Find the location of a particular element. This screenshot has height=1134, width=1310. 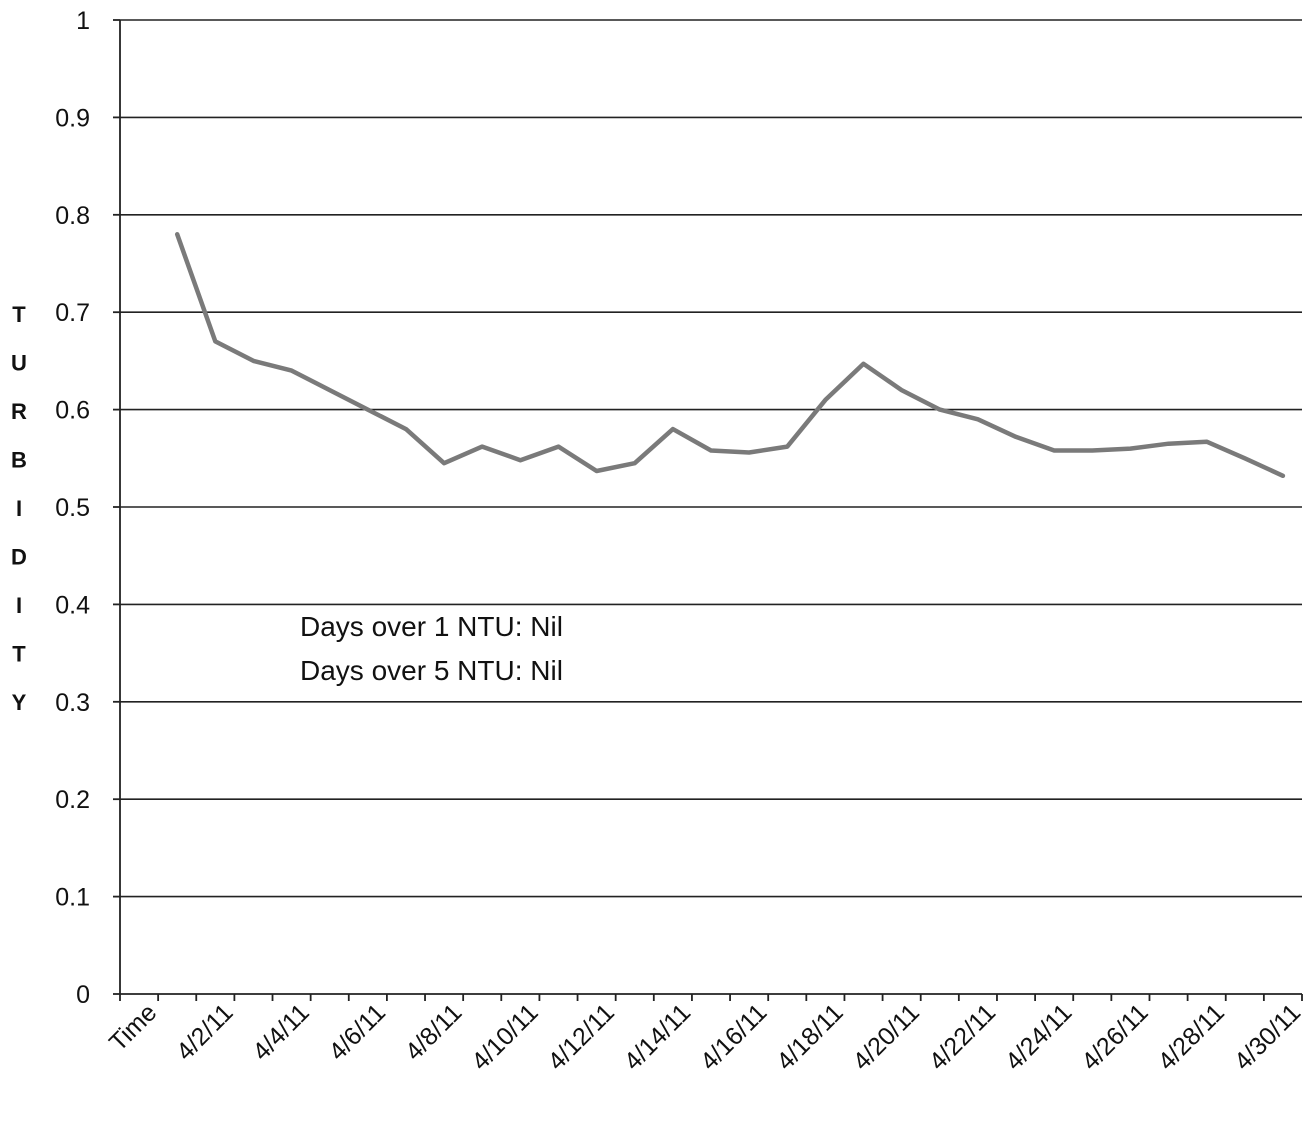

y-tick-label: 0.8 is located at coordinates (72, 216).